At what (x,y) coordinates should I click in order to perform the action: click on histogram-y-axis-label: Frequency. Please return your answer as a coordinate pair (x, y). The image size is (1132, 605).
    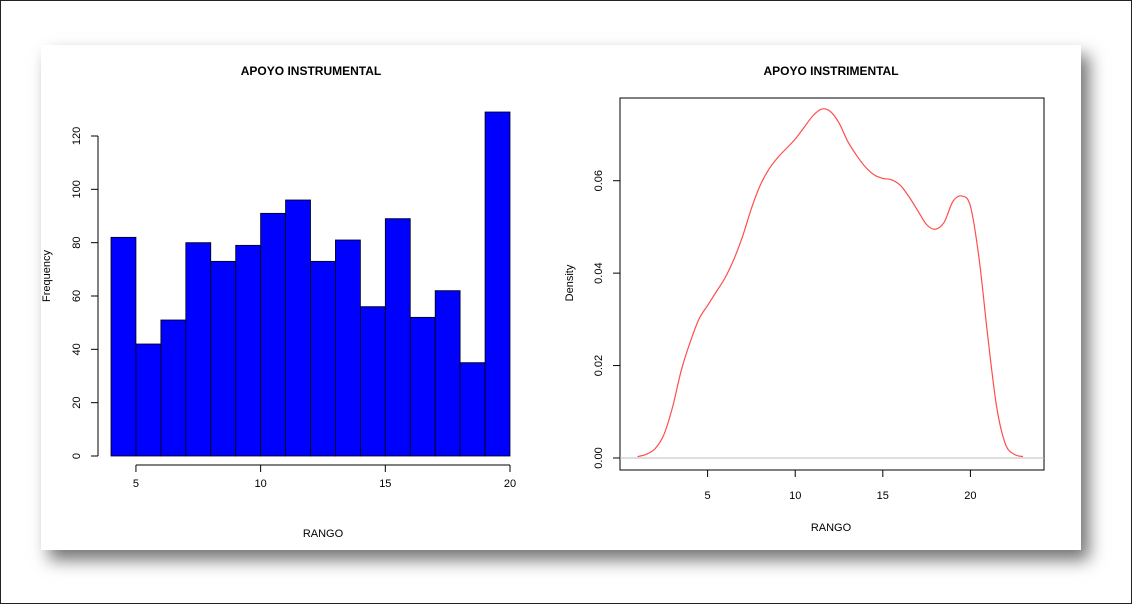
    Looking at the image, I should click on (47, 276).